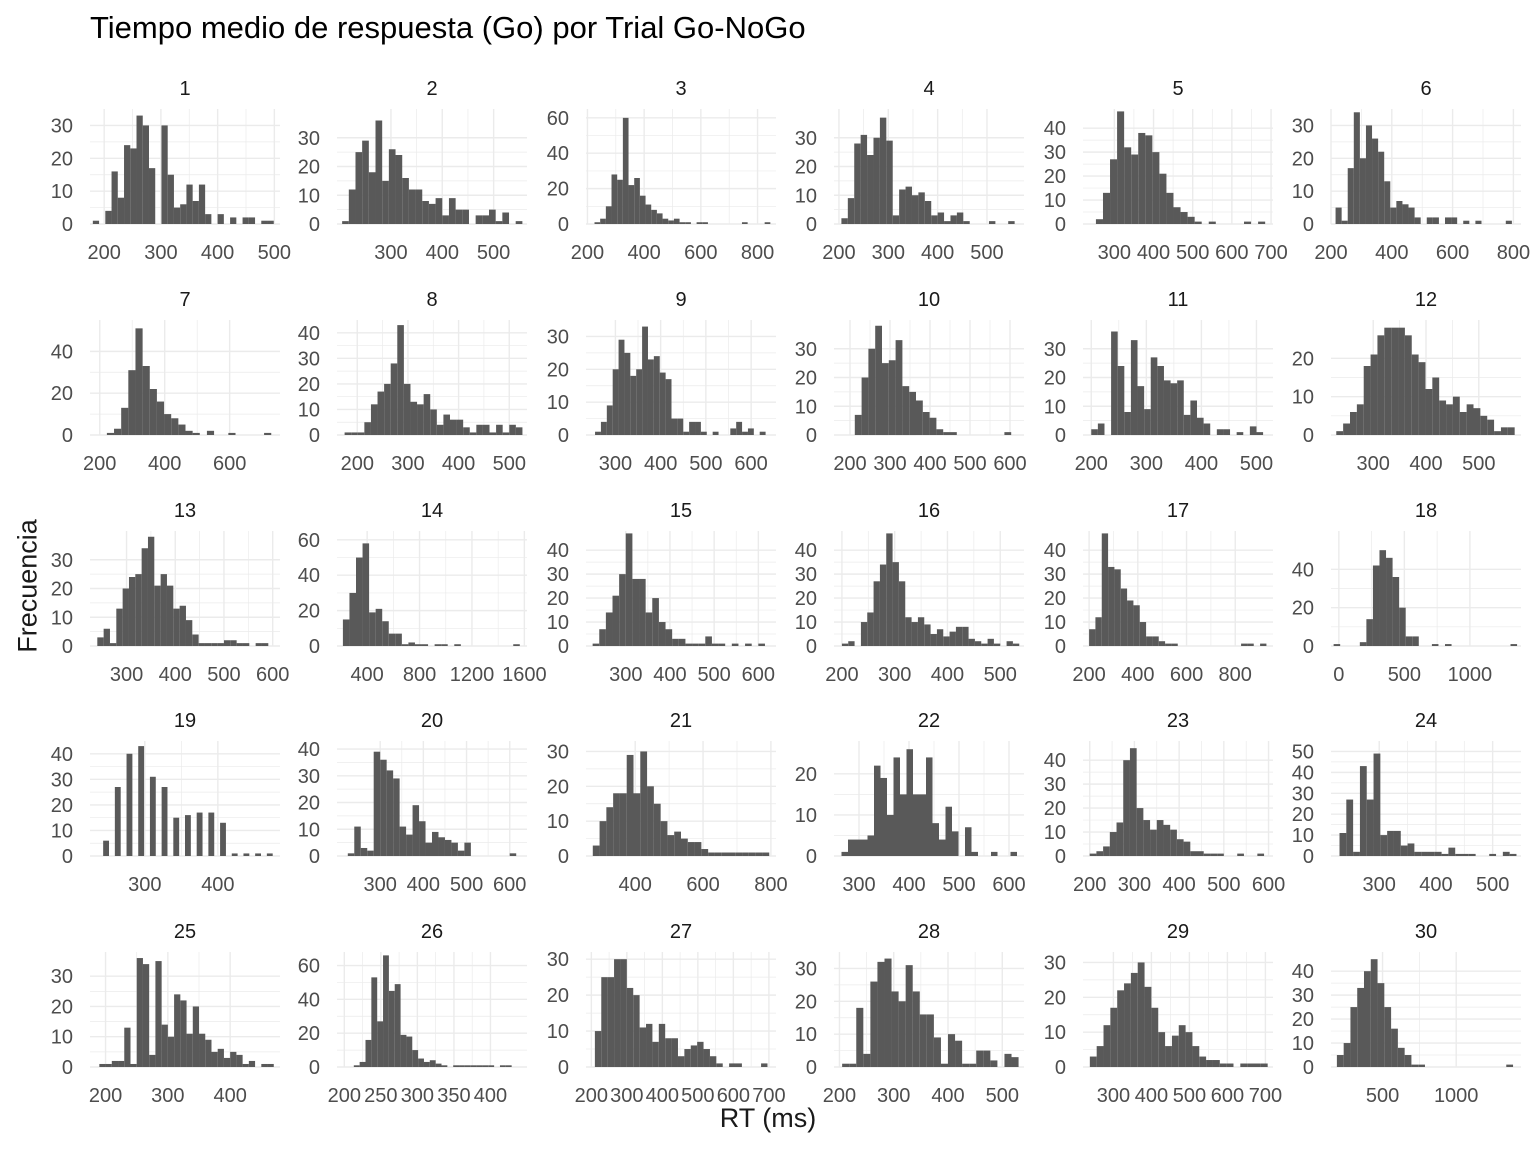 This screenshot has height=1152, width=1536. What do you see at coordinates (910, 803) in the screenshot?
I see `facet-panel-22: 22 0 10 20 300 400 500 600` at bounding box center [910, 803].